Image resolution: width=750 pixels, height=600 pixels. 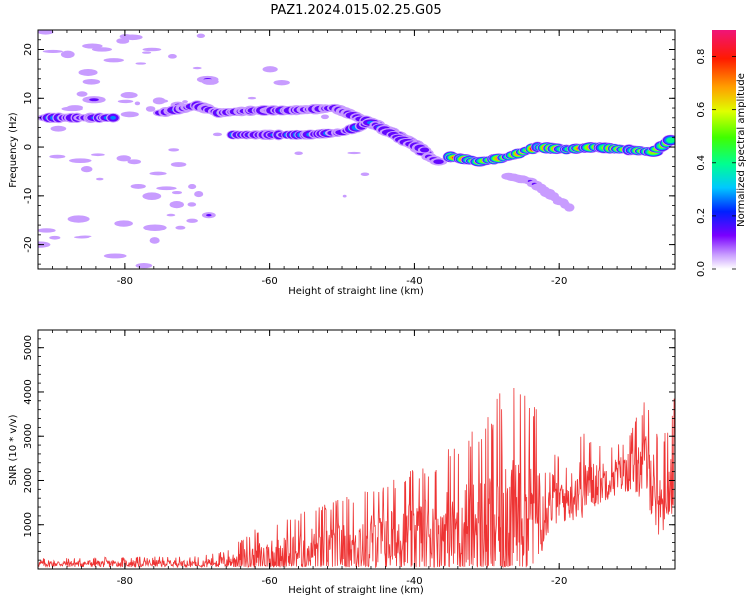 What do you see at coordinates (28, 347) in the screenshot?
I see `snr-ytick-label: 5000` at bounding box center [28, 347].